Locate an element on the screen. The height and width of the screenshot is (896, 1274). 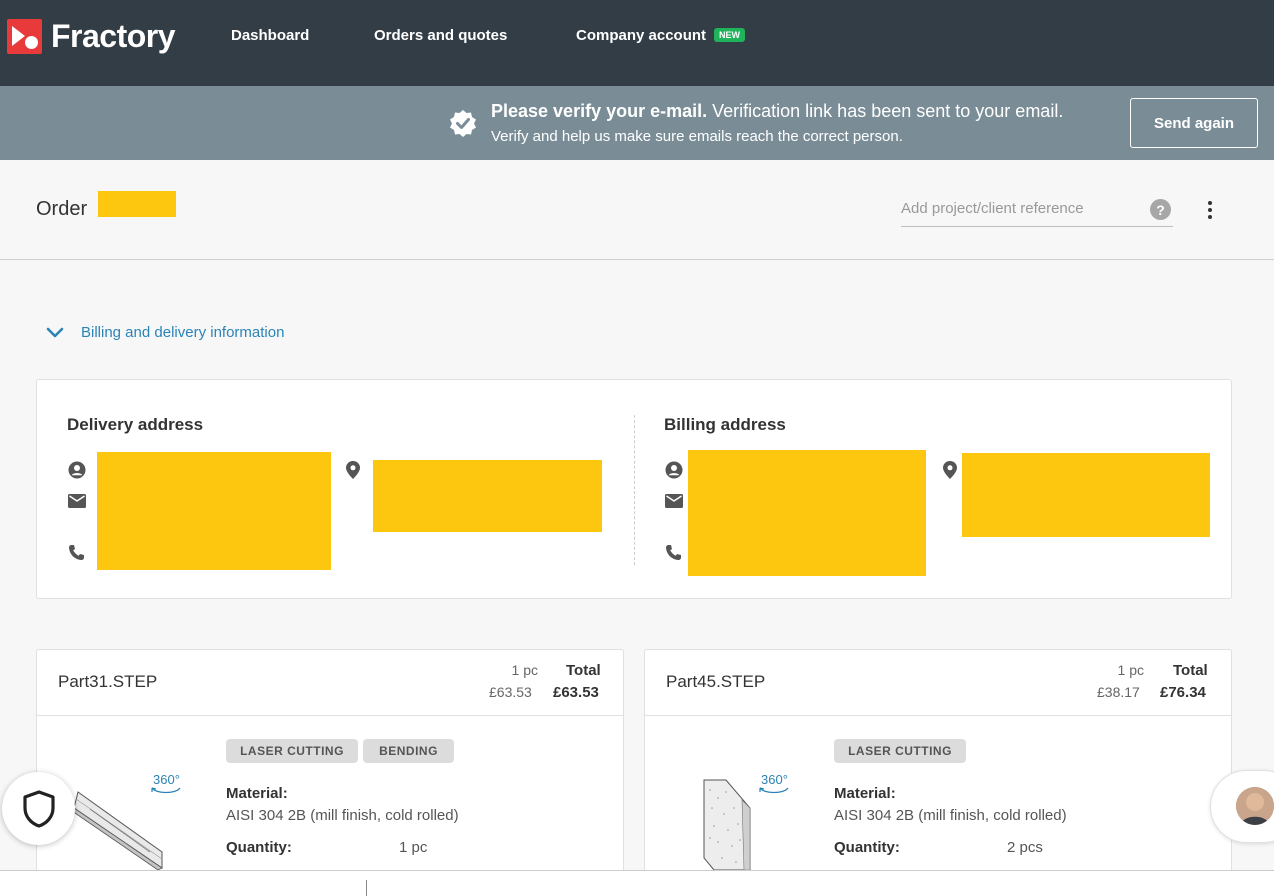
nav-dashboard: Dashboard is located at coordinates (270, 35).